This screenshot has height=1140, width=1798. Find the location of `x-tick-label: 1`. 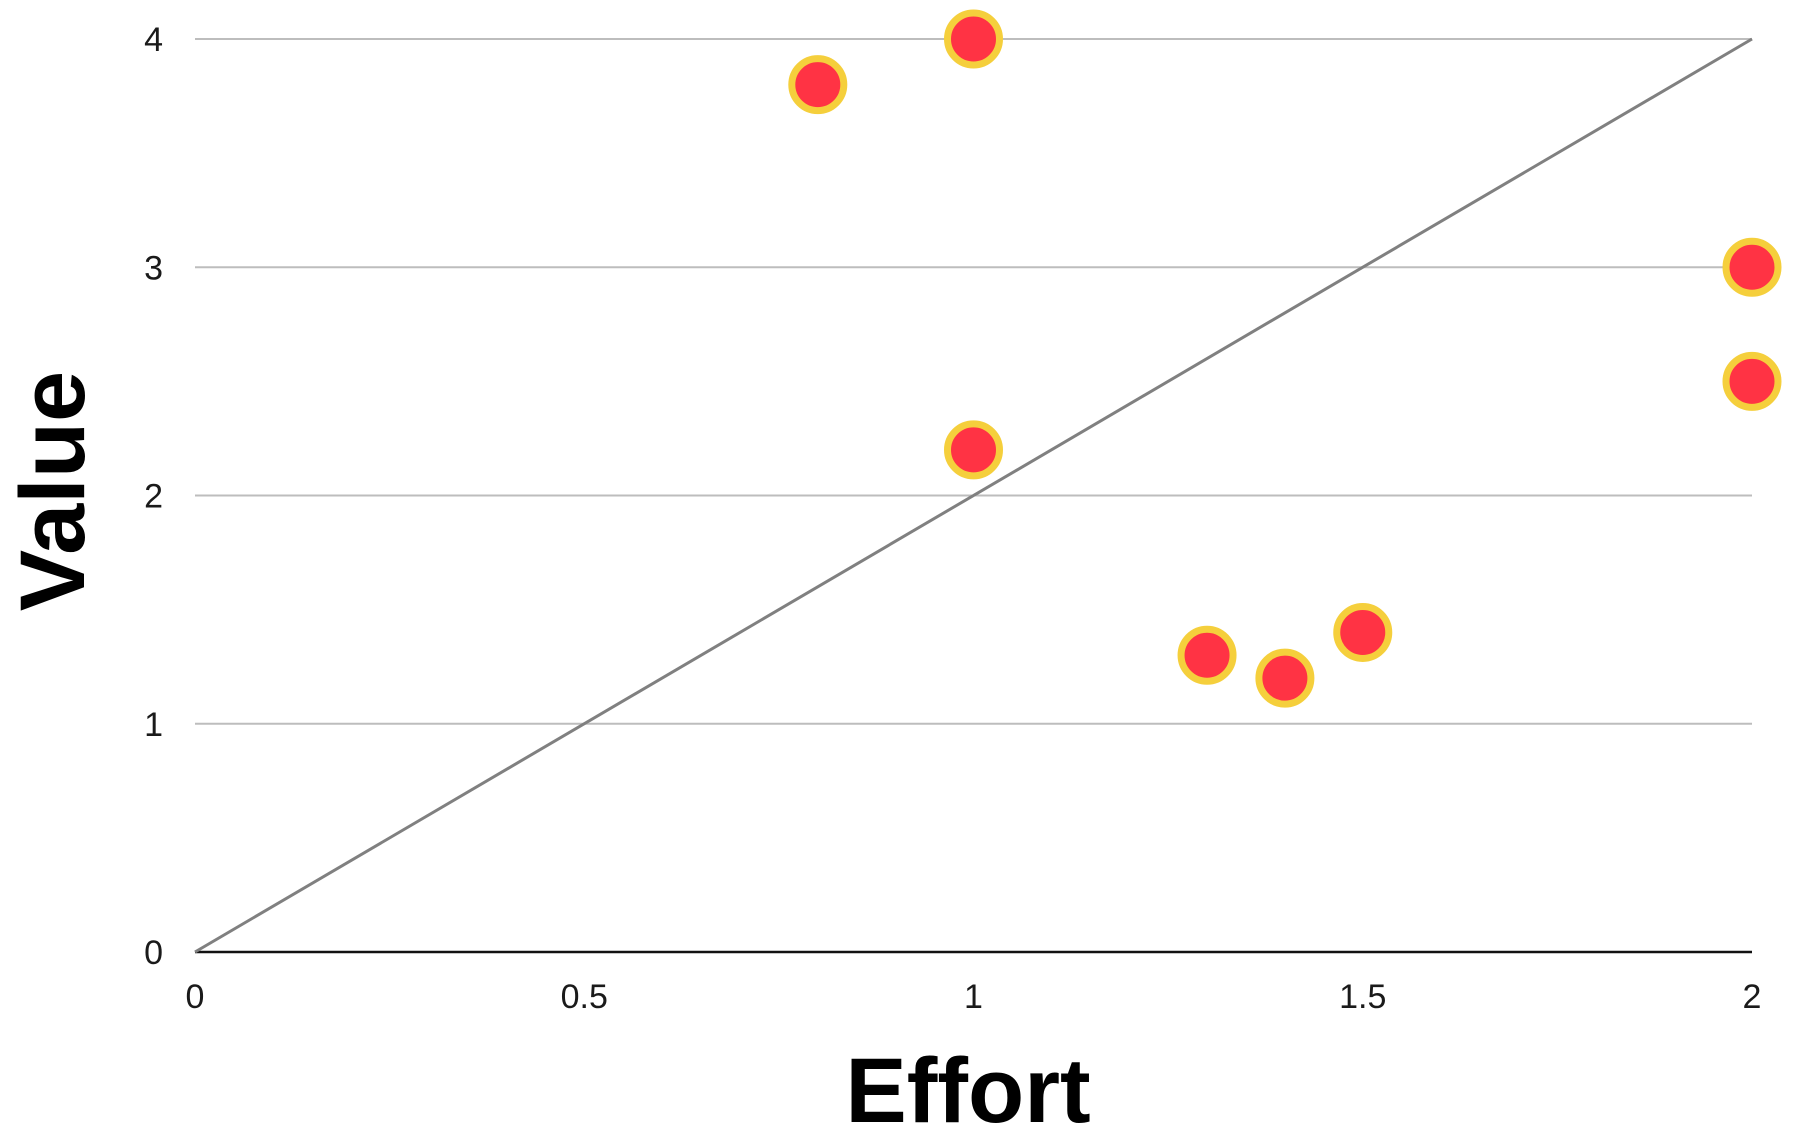

x-tick-label: 1 is located at coordinates (973, 997).